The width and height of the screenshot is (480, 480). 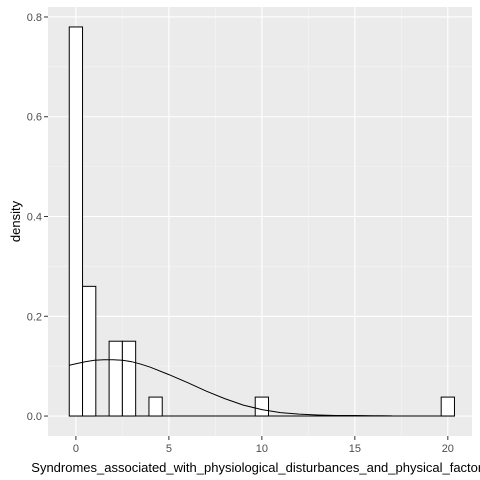 I want to click on y-tick-label: 0.0, so click(x=34, y=417).